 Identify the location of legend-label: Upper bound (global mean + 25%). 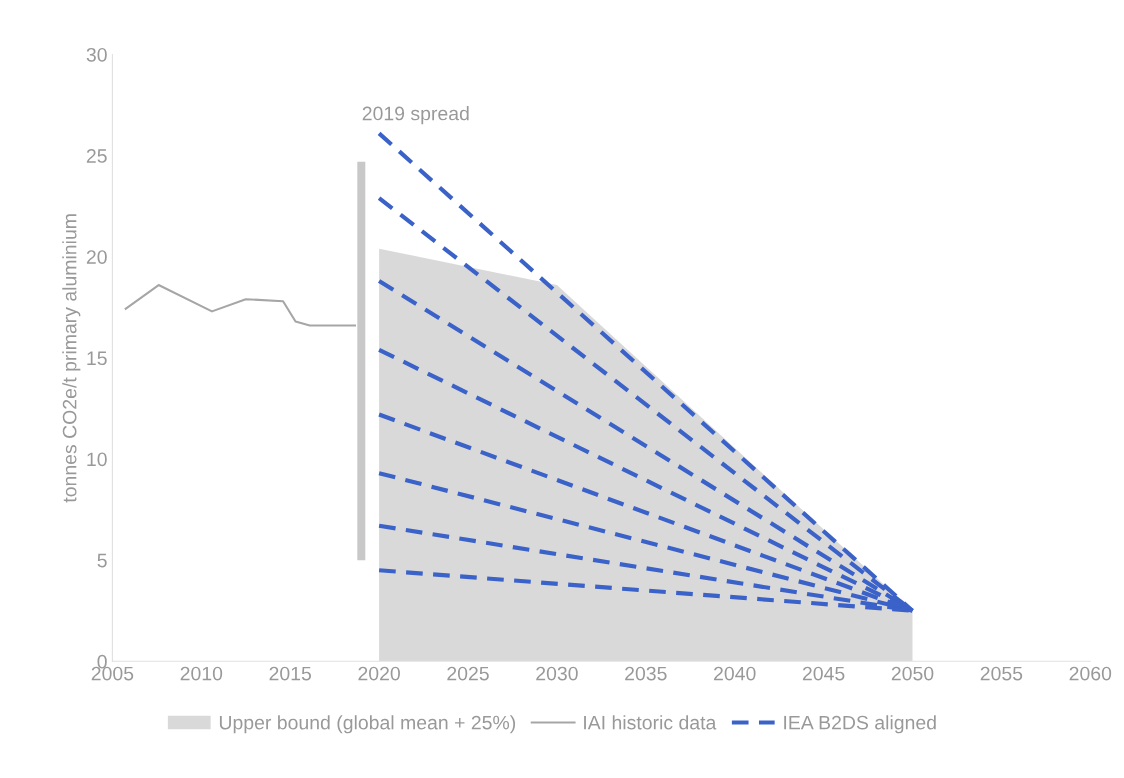
(367, 724).